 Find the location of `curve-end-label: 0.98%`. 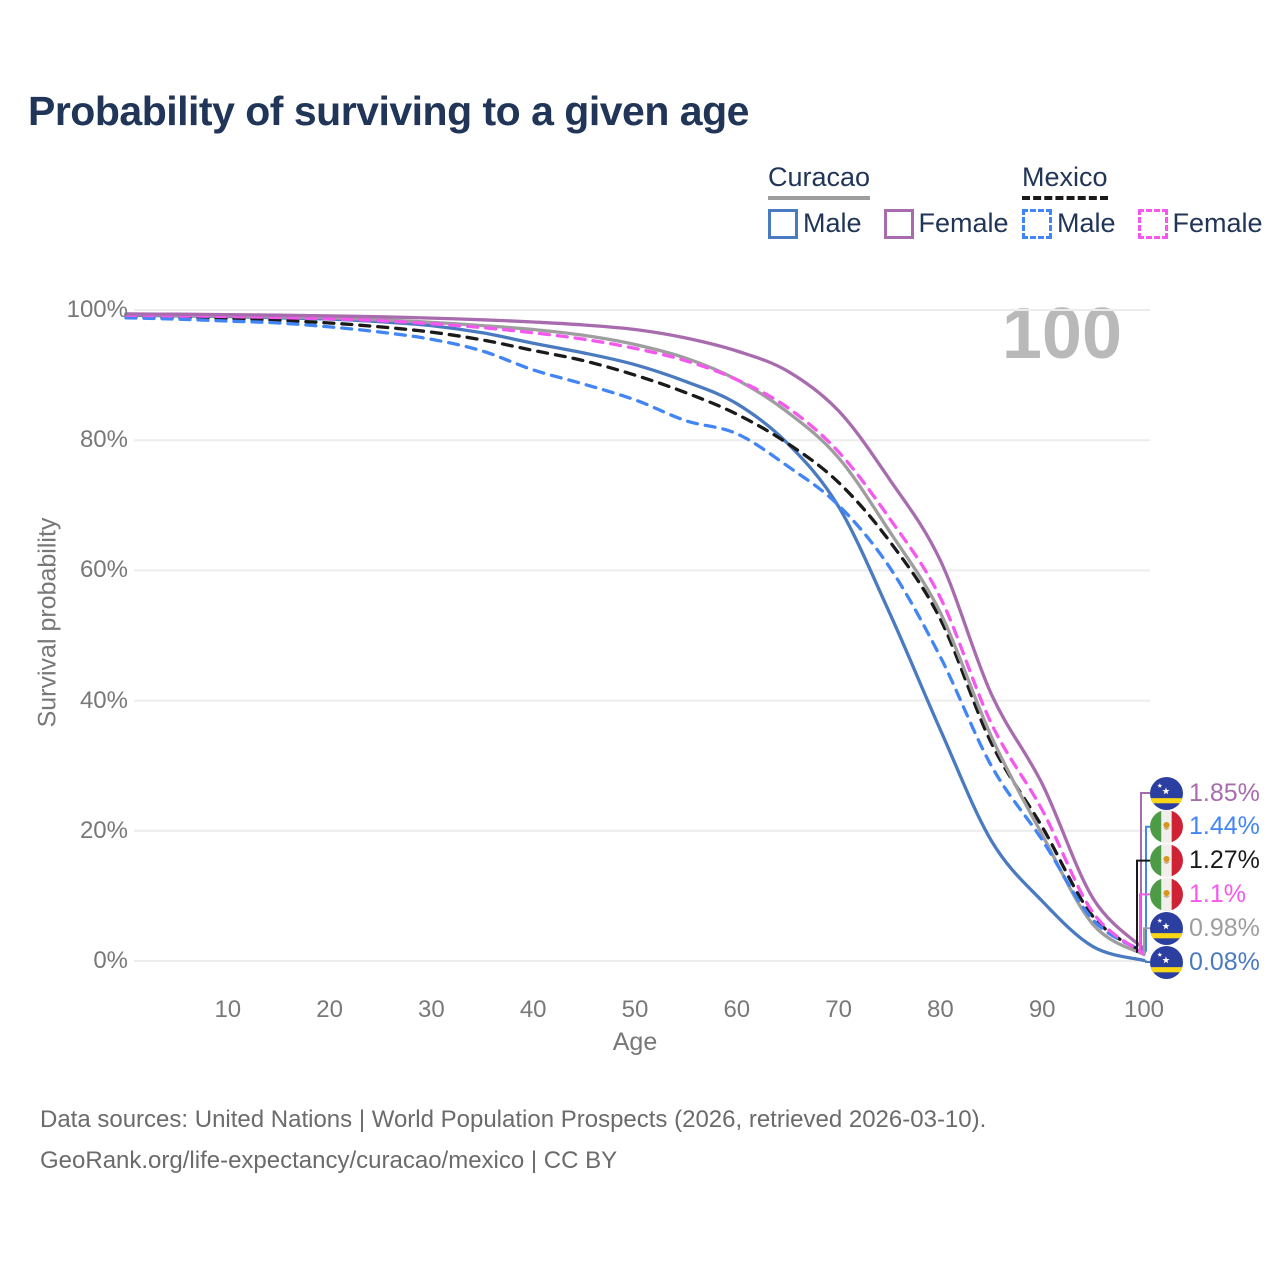

curve-end-label: 0.98% is located at coordinates (1205, 928).